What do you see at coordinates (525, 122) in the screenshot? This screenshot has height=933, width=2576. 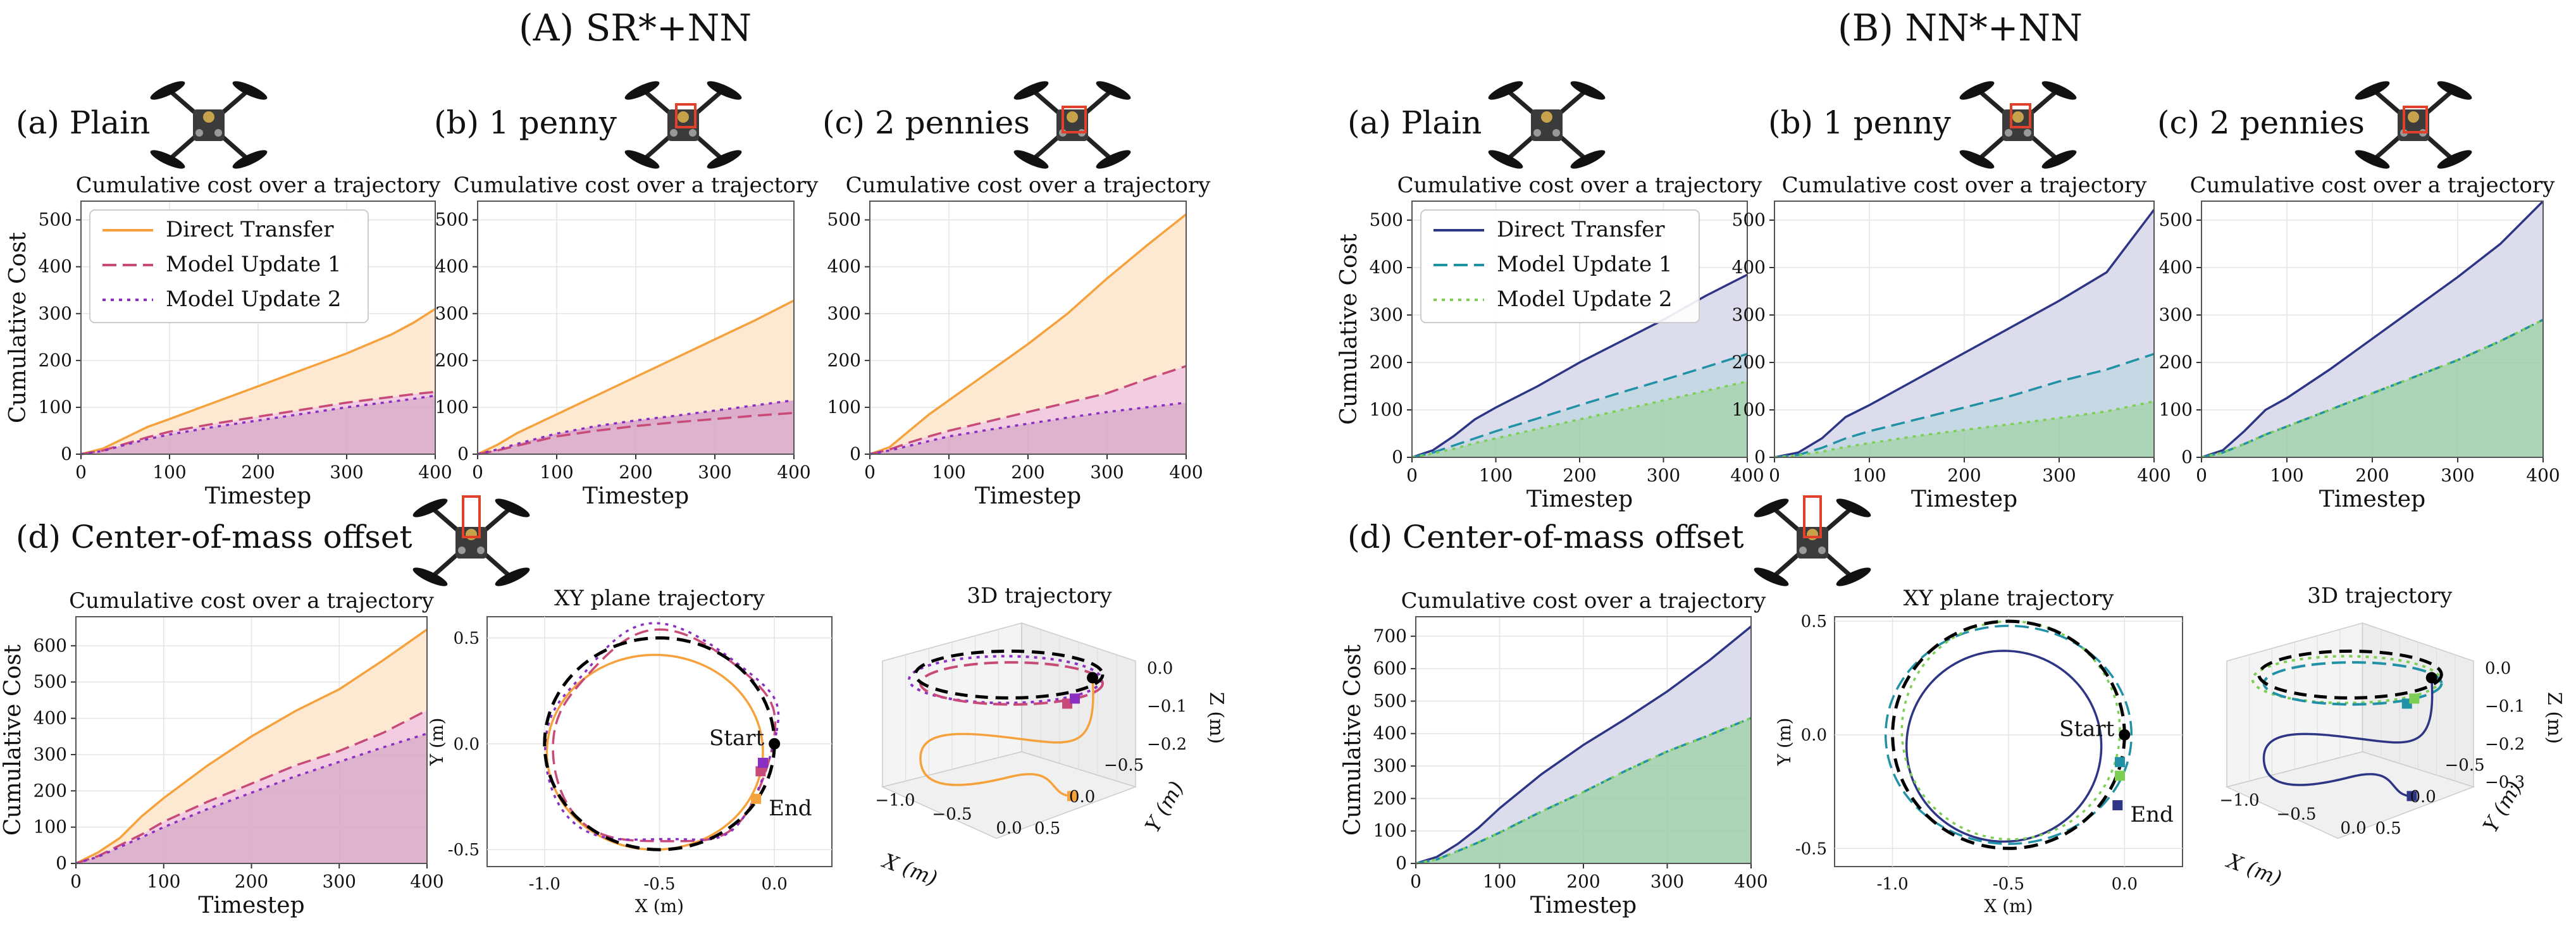 I see `subtitle-A-penny1: (b) 1 penny` at bounding box center [525, 122].